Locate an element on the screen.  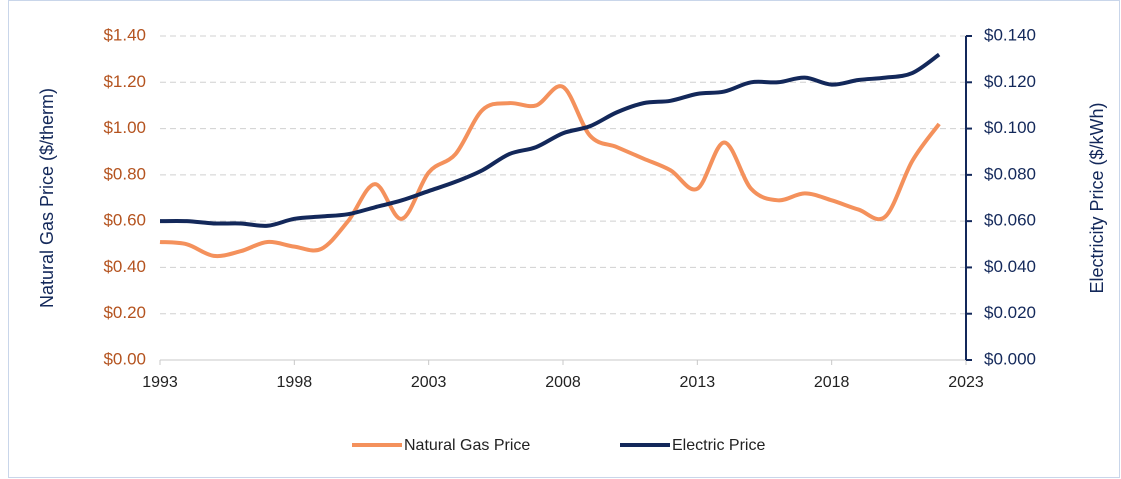
x-tick-label: 2008 is located at coordinates (563, 382).